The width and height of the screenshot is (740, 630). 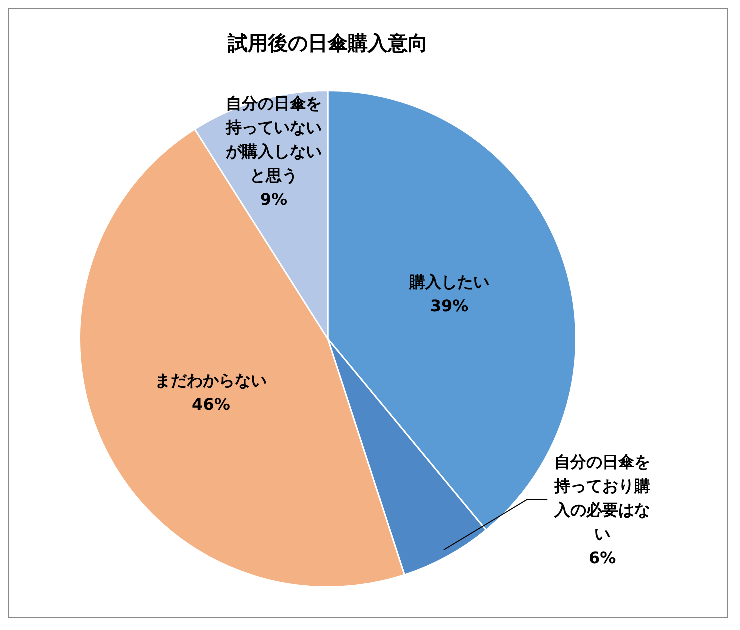 I want to click on chart-title: 試用後の日傘購入意向, so click(x=327, y=43).